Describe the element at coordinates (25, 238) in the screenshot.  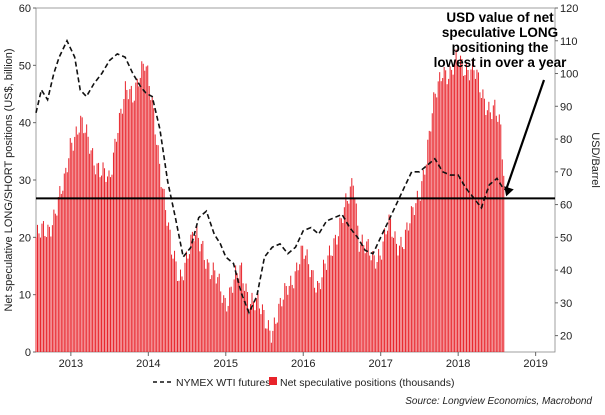
I see `y-tick-label: 20` at that location.